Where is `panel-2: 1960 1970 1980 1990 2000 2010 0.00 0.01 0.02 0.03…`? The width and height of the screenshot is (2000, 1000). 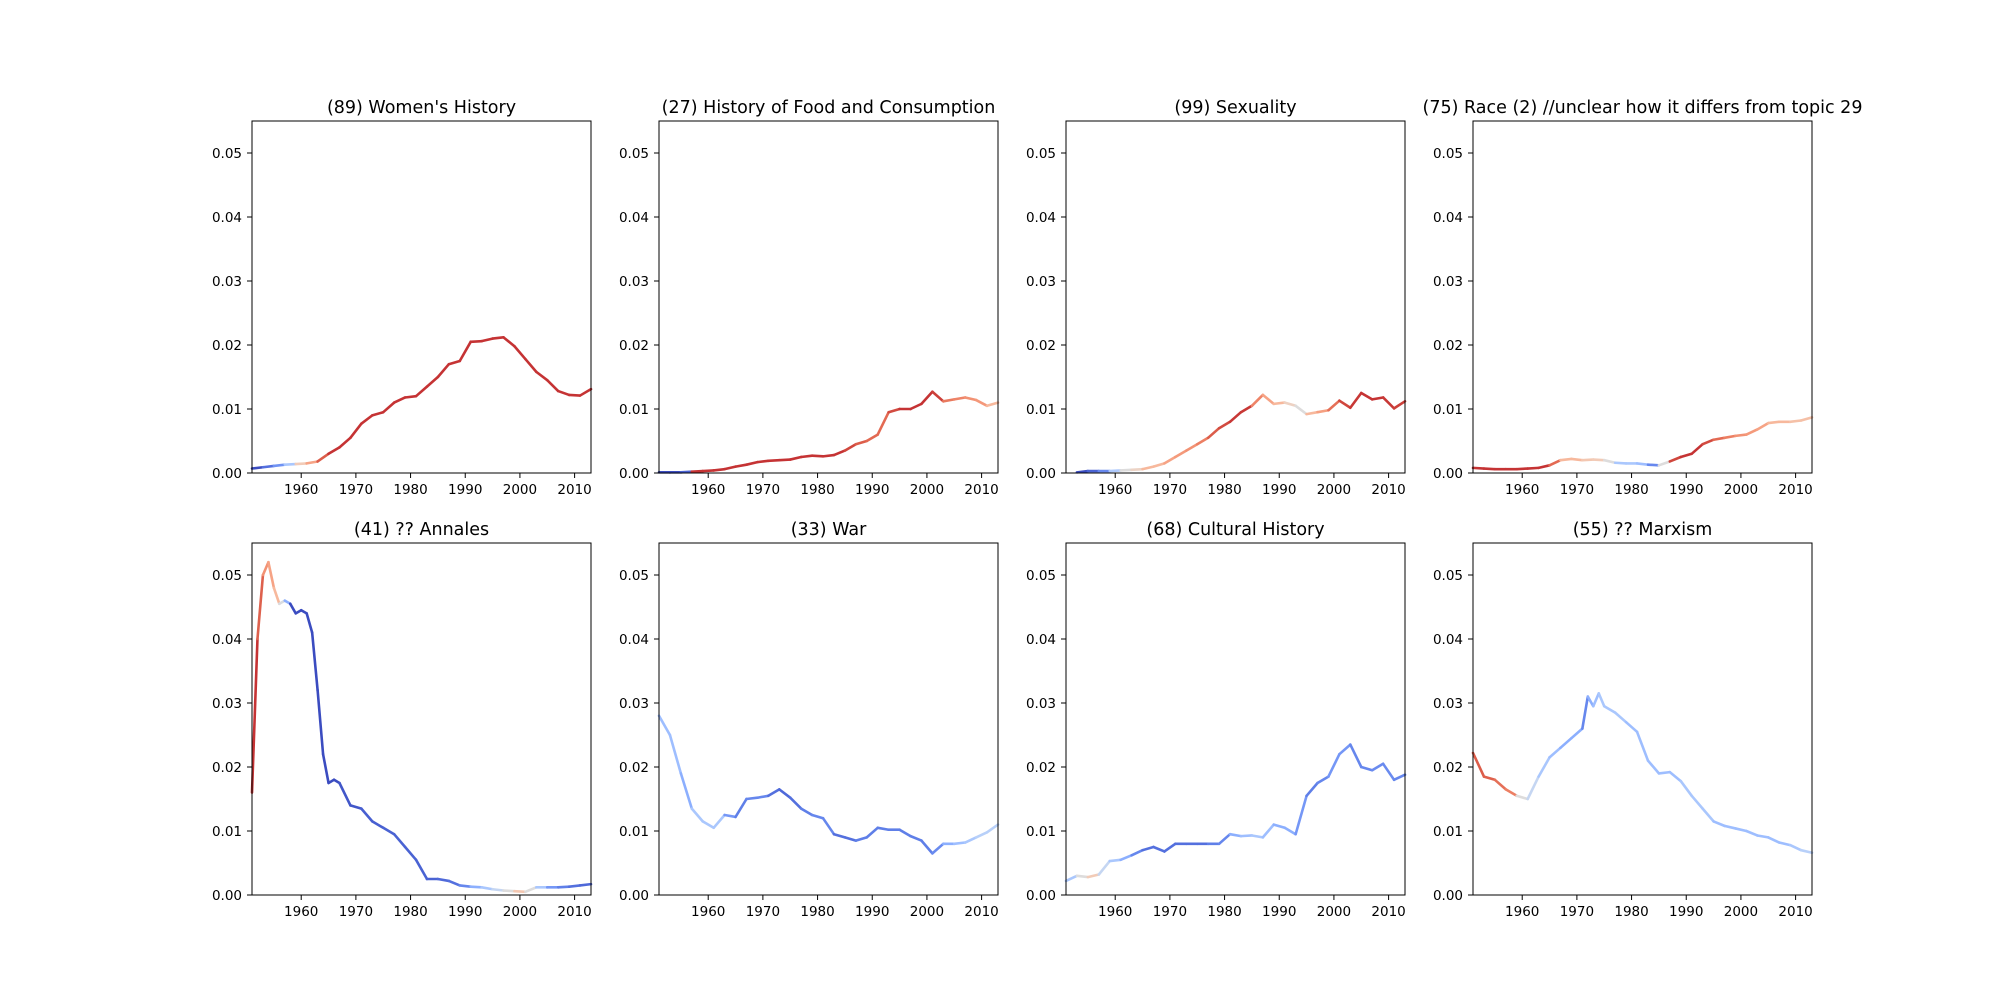
panel-2: 1960 1970 1980 1990 2000 2010 0.00 0.01 0.02 0.03… is located at coordinates (809, 298).